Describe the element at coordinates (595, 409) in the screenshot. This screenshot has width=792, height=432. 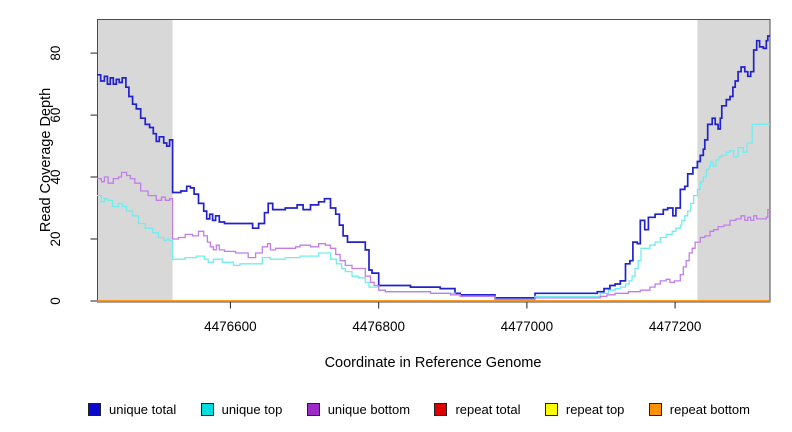
I see `legend-label-repeat-top: repeat top` at that location.